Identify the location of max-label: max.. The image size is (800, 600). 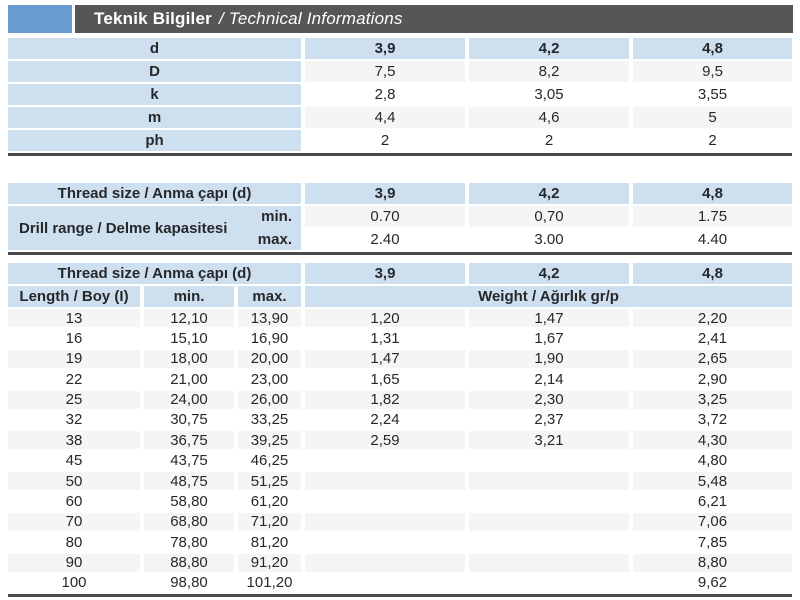
(274, 239).